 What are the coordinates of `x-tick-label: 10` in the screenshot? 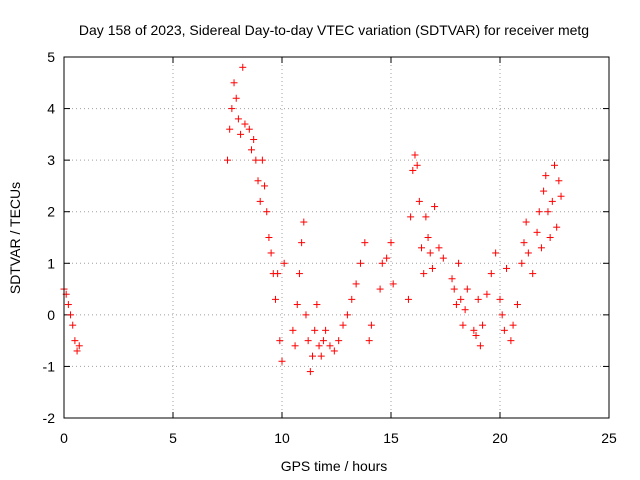 It's located at (282, 438).